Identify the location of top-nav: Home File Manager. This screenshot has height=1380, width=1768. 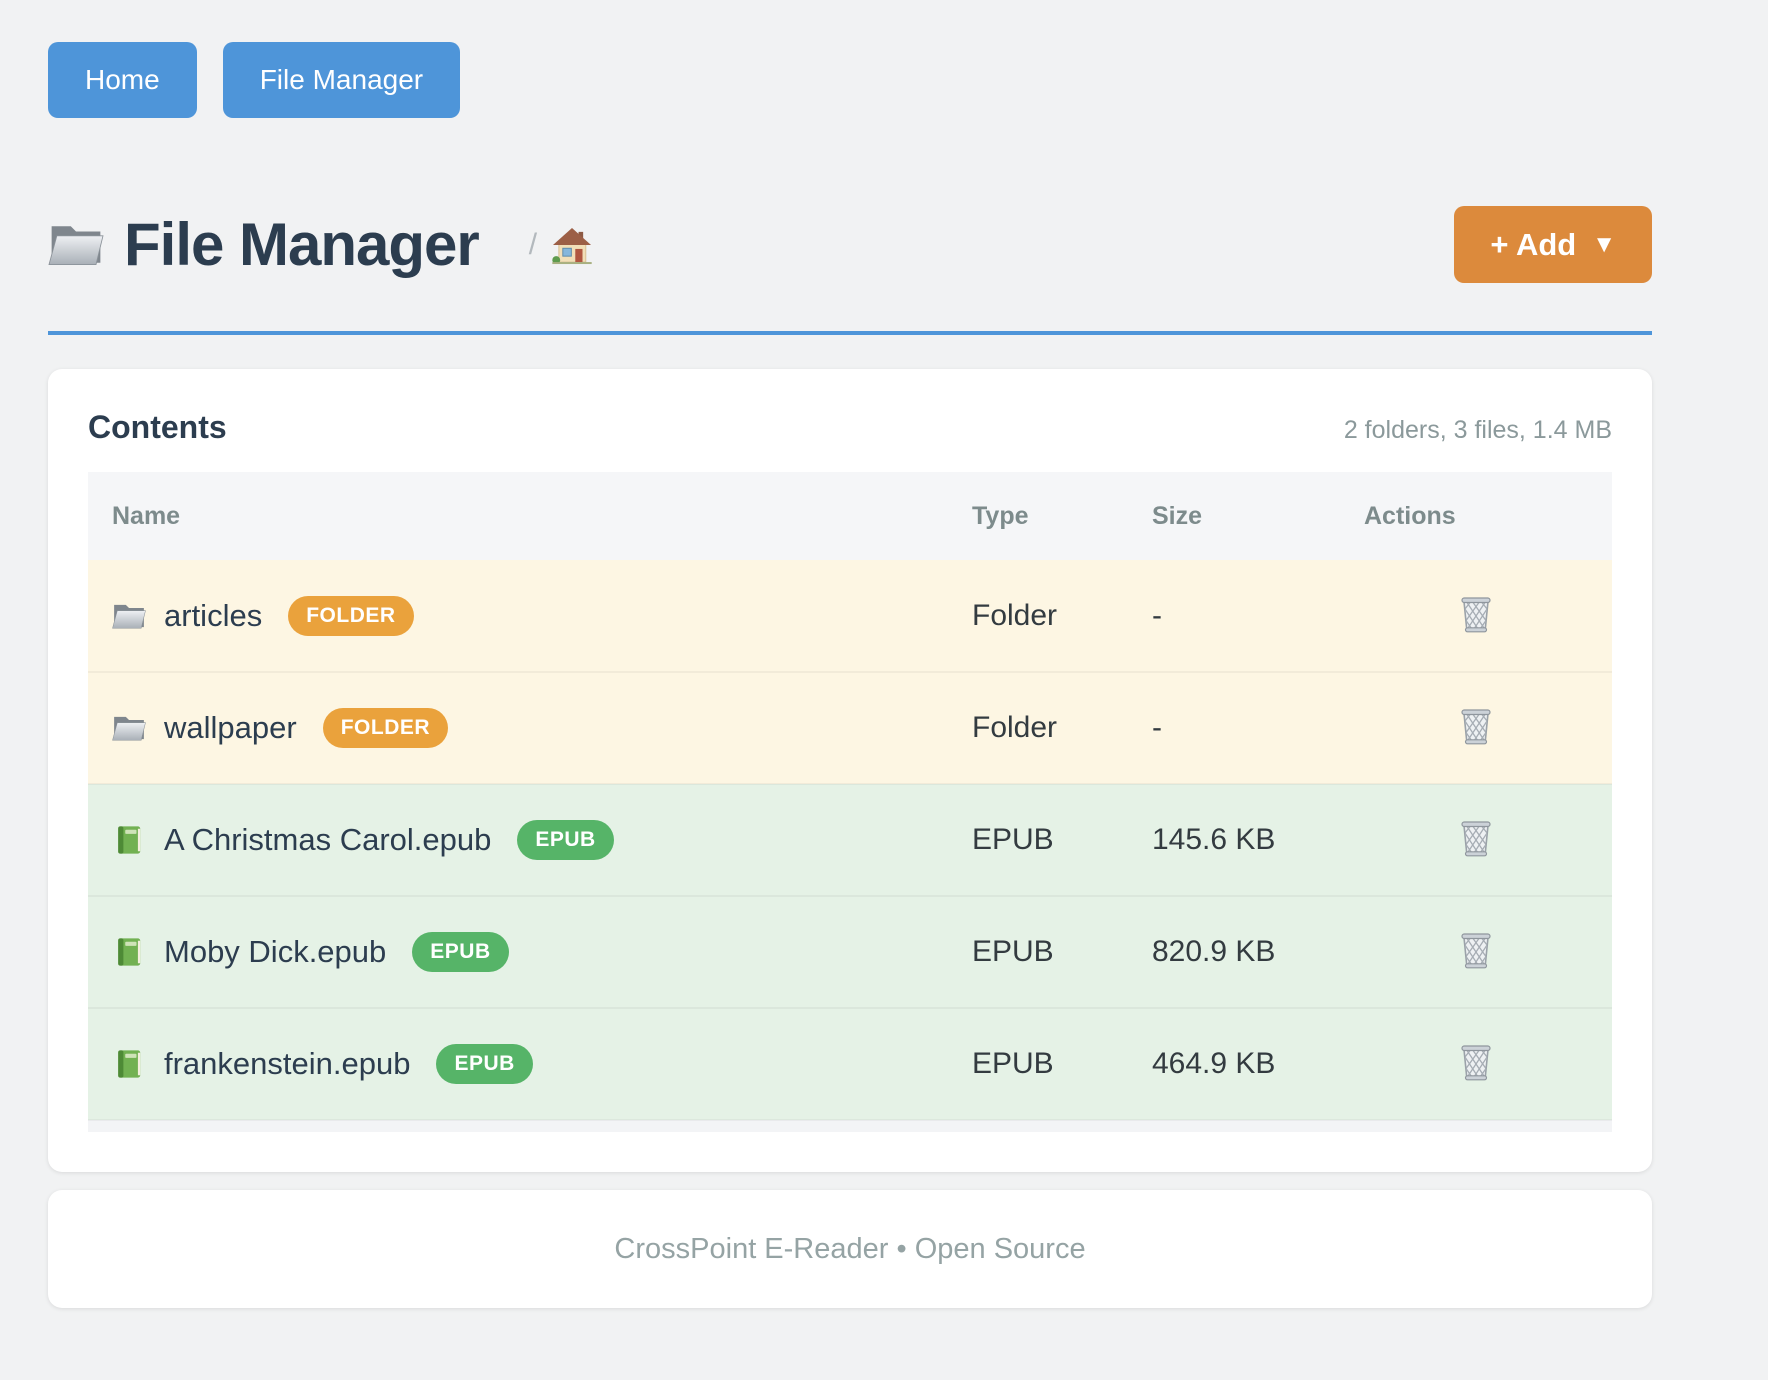
(850, 80).